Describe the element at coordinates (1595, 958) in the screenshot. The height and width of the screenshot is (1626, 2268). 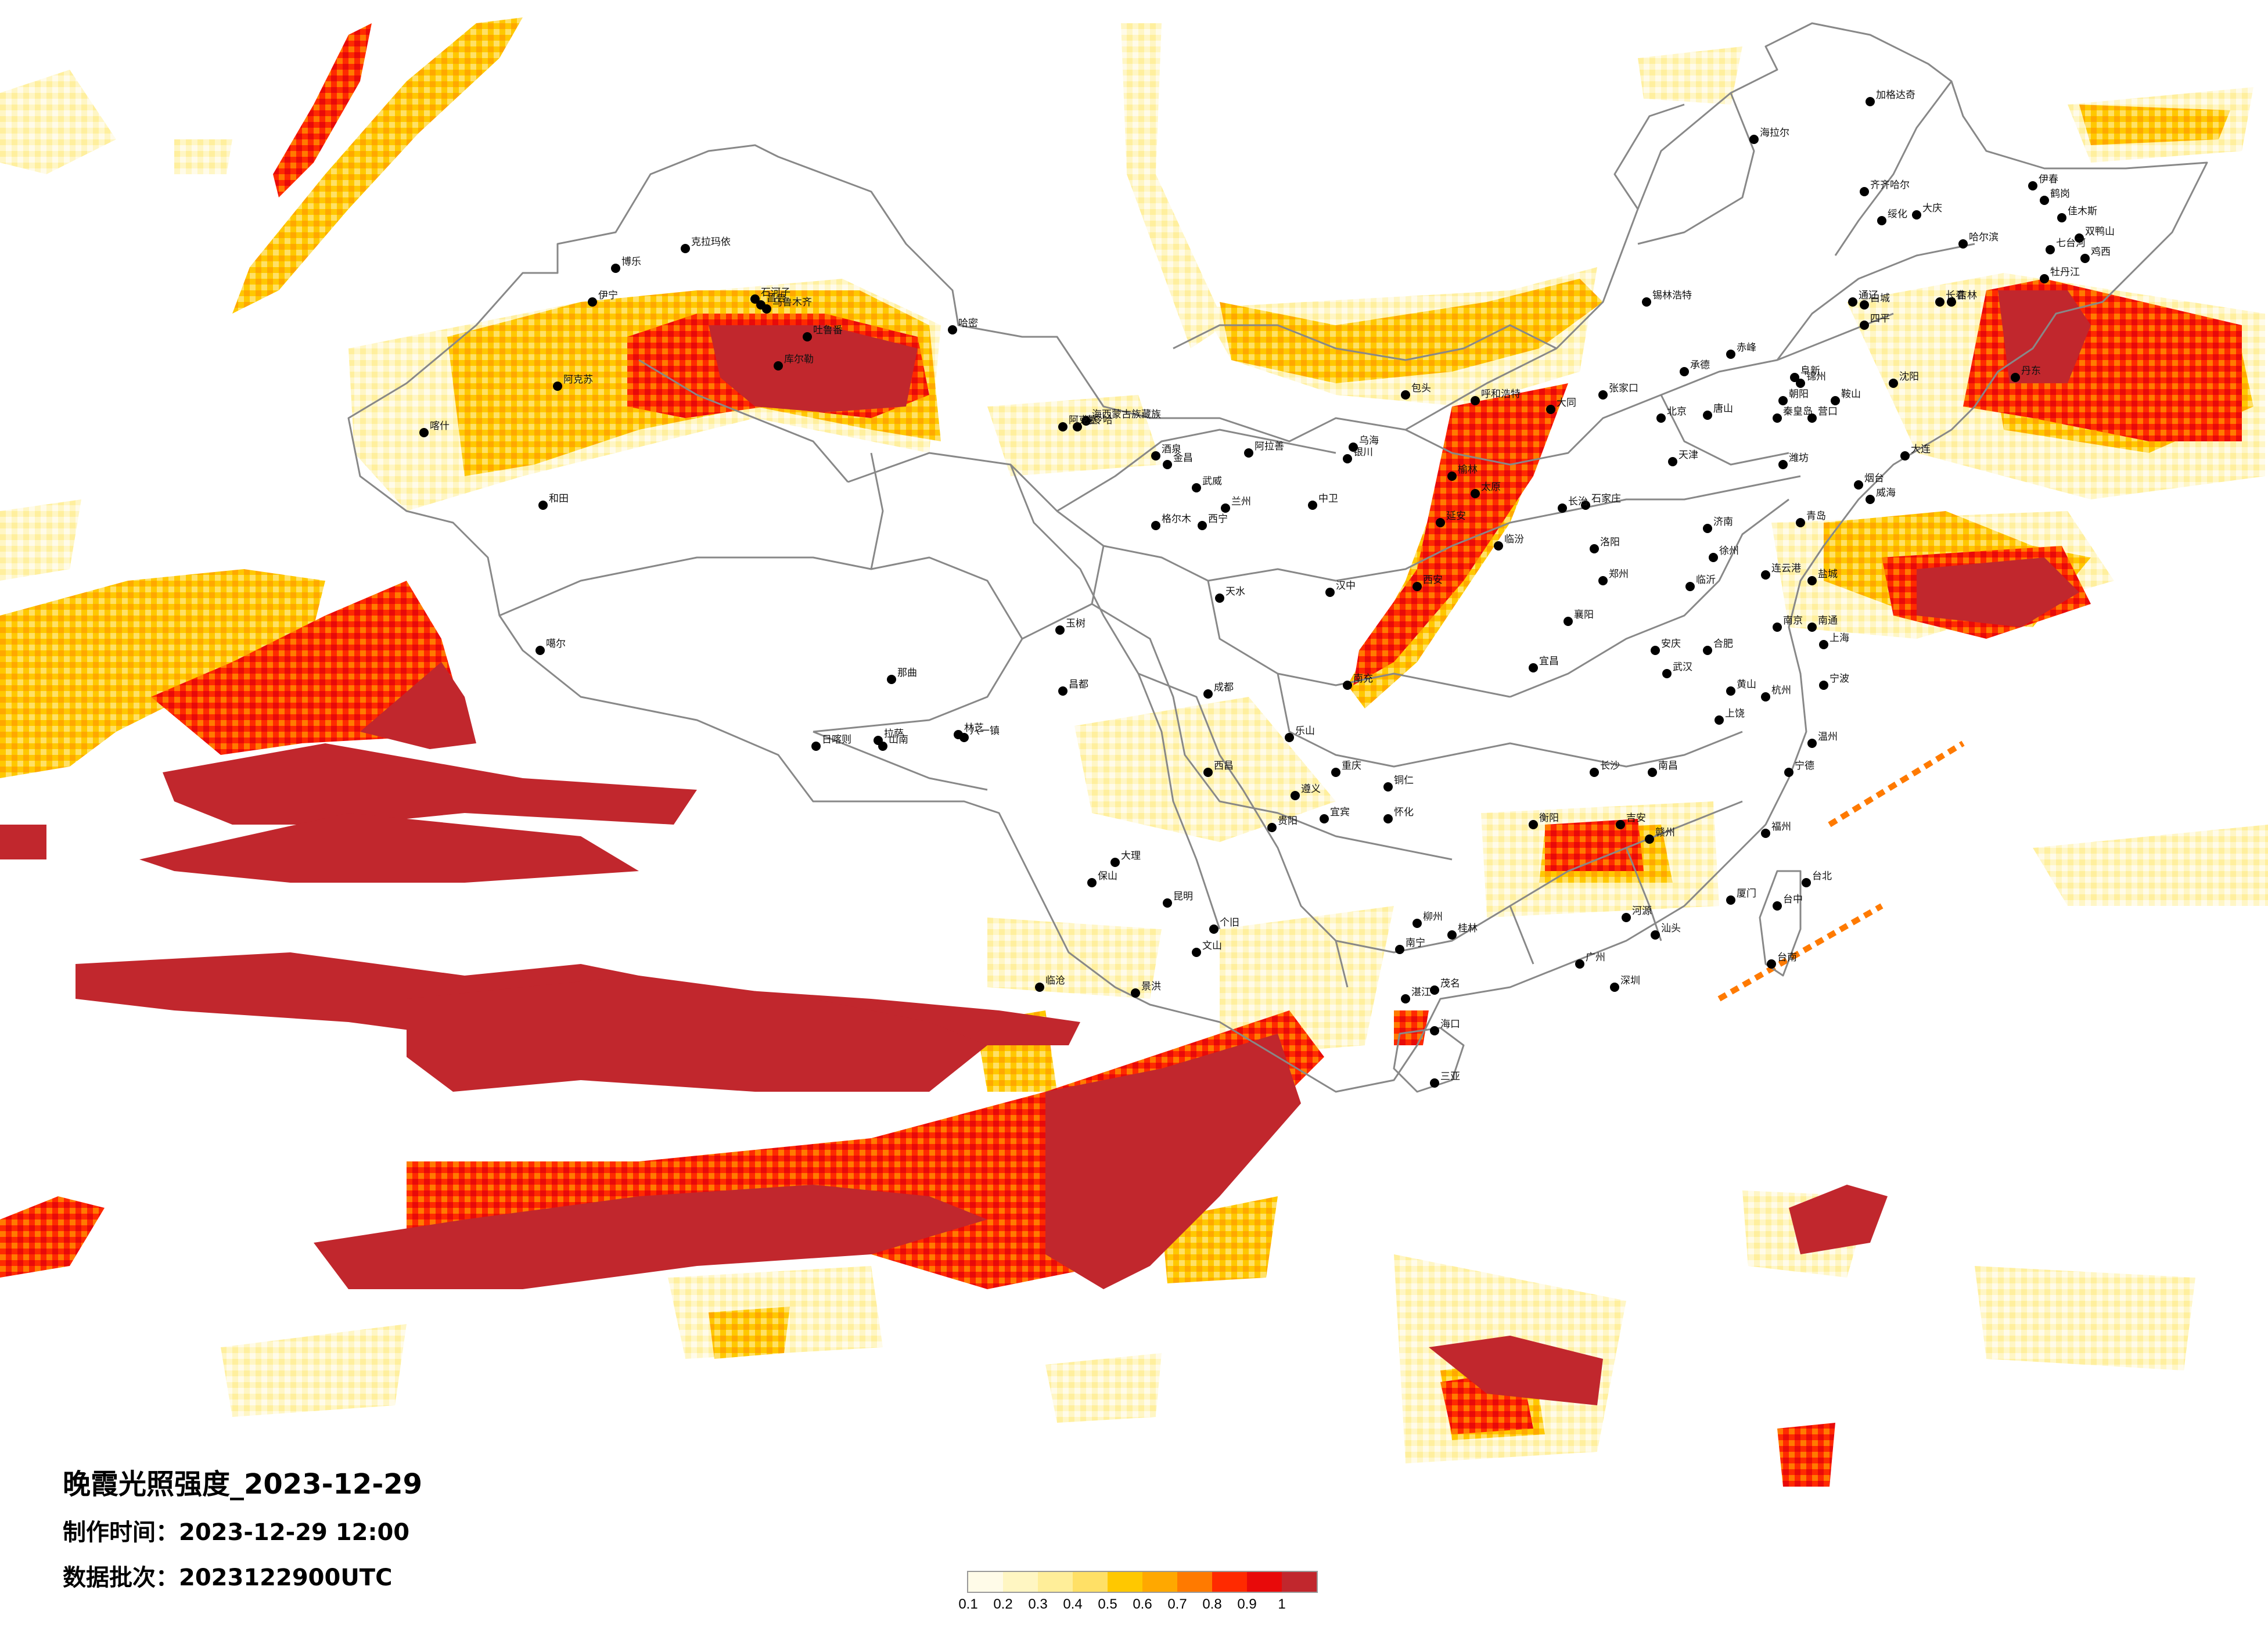
I see `city-label: 广州` at that location.